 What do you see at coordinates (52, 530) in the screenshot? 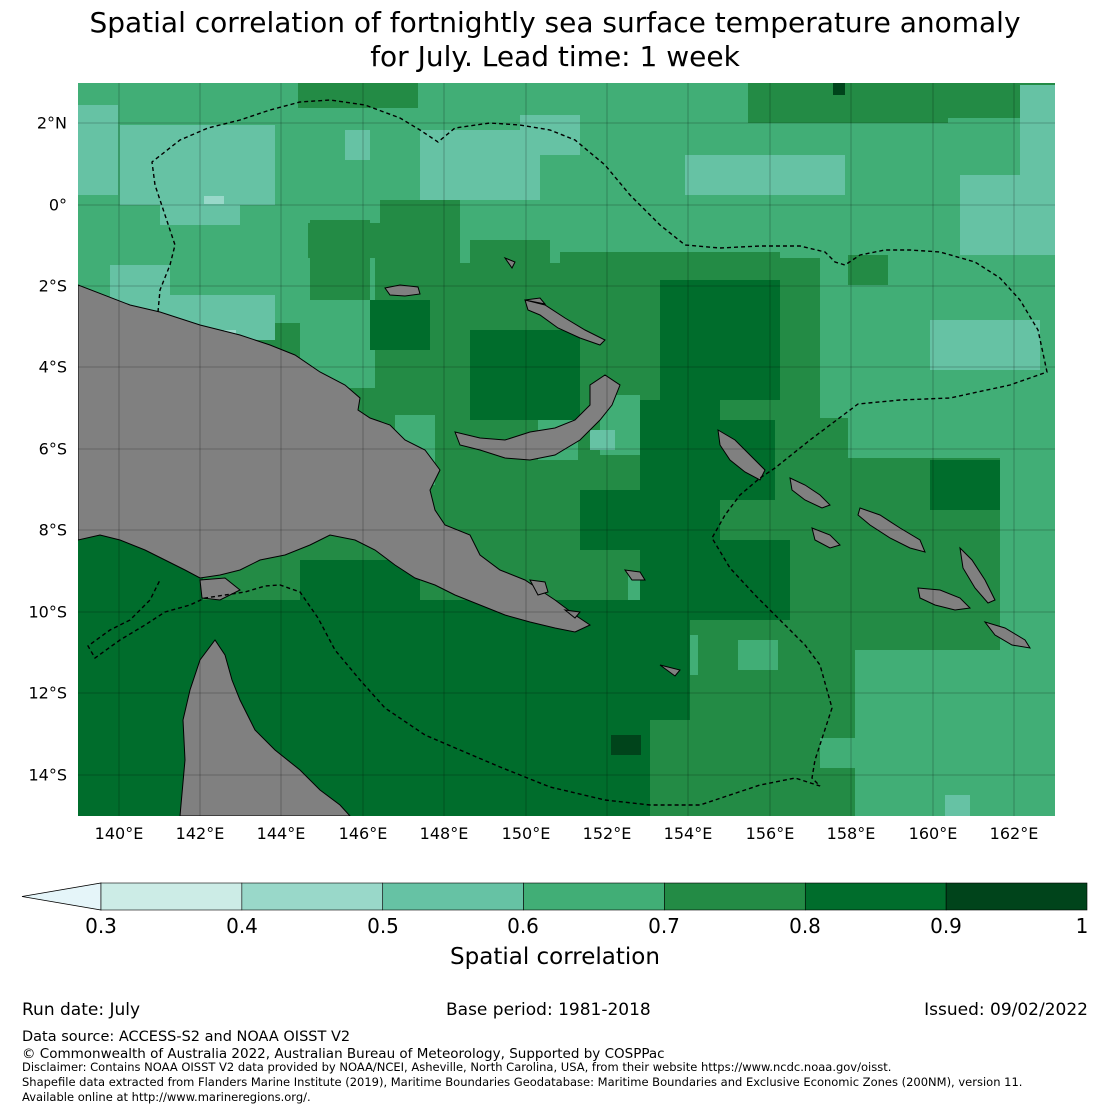
I see `lat-label-8s: 8°S` at bounding box center [52, 530].